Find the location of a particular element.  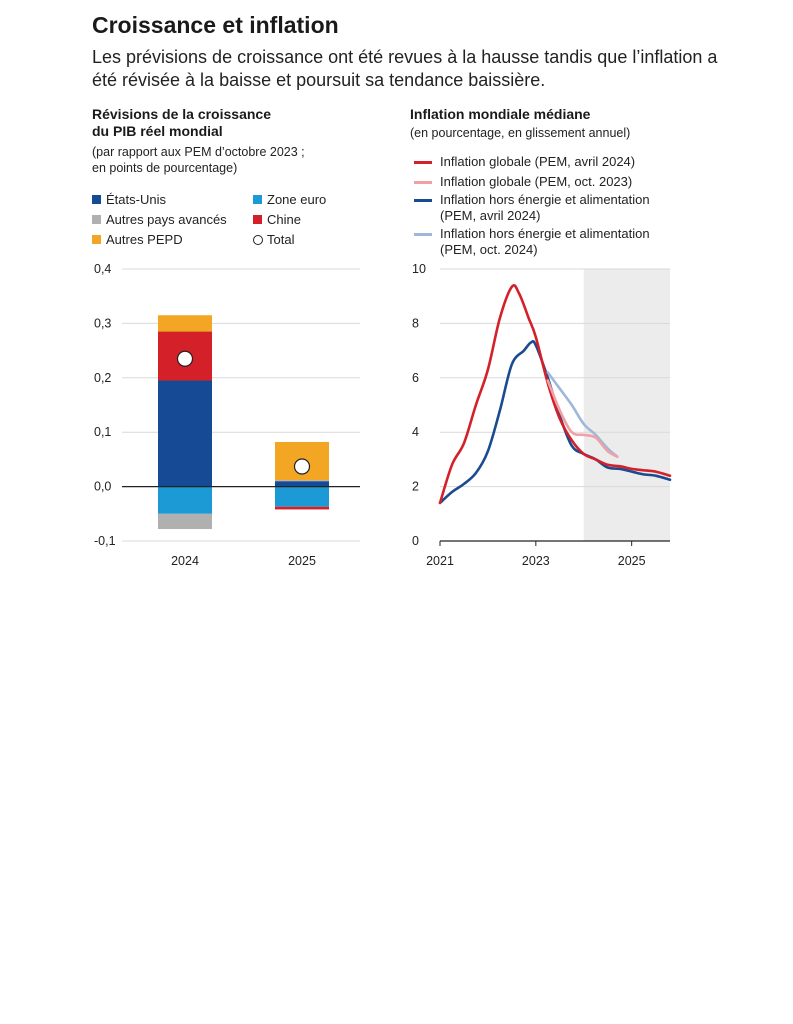

y-tick-label: 0,3 is located at coordinates (102, 323).